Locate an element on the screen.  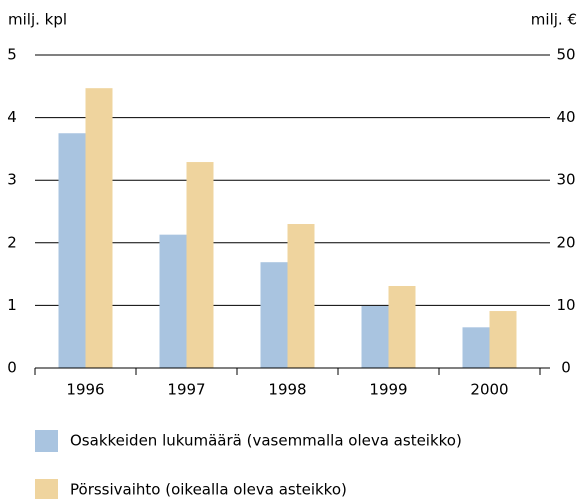
y2-tick-label: 50 is located at coordinates (565, 55).